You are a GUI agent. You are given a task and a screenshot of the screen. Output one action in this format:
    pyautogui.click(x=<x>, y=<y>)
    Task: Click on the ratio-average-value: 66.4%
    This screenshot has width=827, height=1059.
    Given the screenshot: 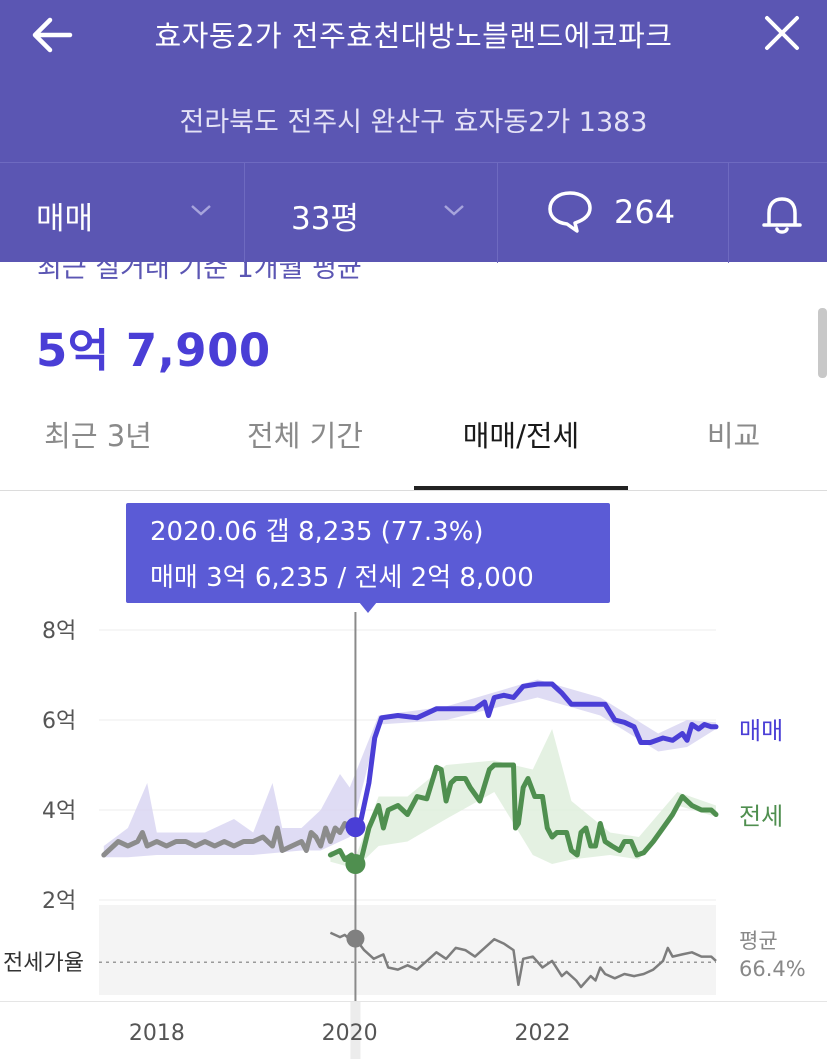 What is the action you would take?
    pyautogui.click(x=772, y=969)
    